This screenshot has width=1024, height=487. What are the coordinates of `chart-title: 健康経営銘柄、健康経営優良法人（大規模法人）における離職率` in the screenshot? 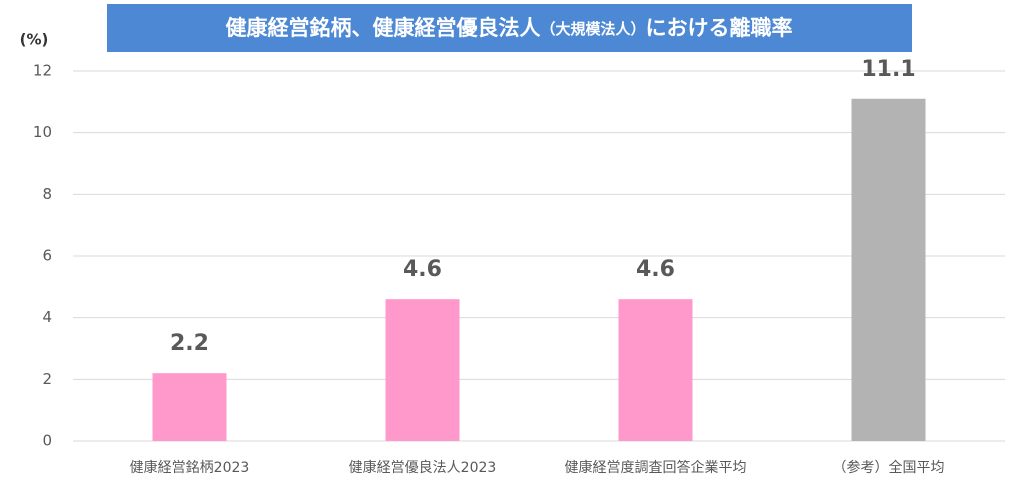 It's located at (508, 28).